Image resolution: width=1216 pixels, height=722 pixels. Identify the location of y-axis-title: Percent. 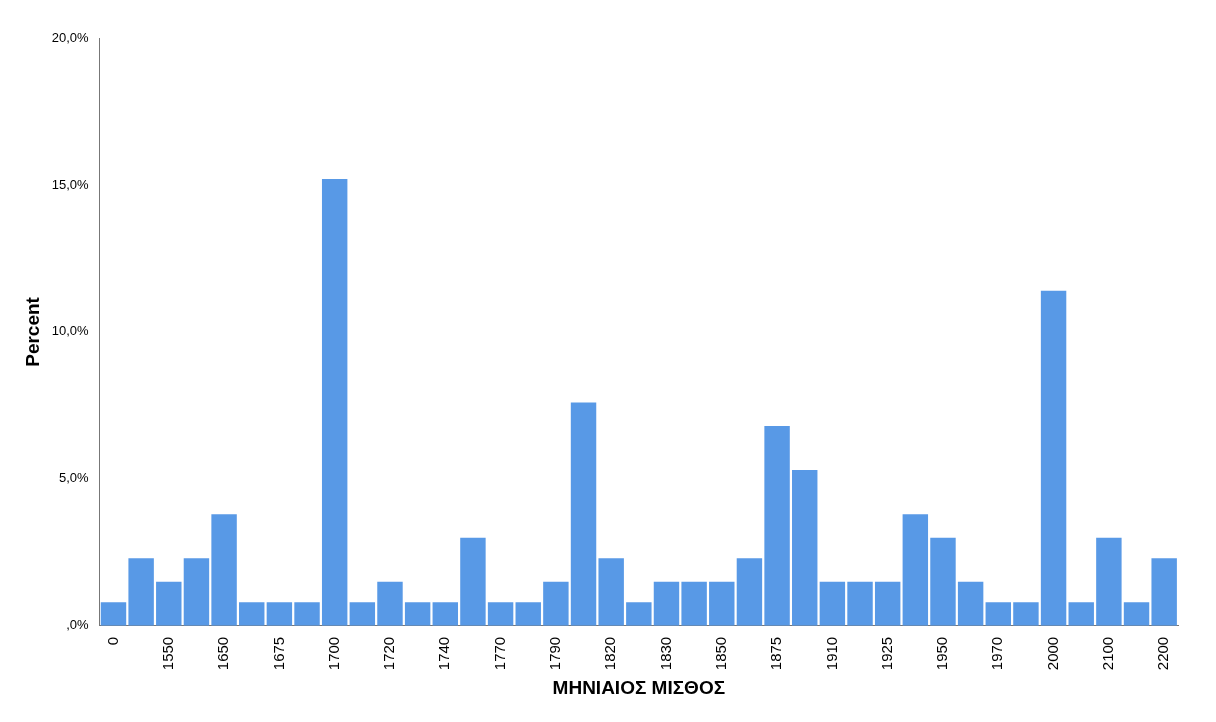
(32, 331).